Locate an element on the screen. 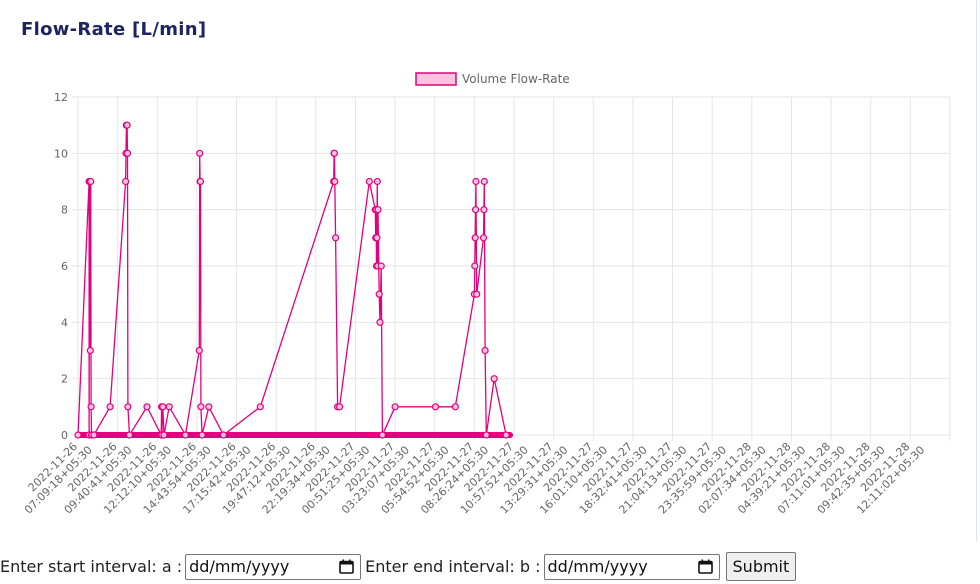  end-date-input: dd/mm/yyyy is located at coordinates (631, 566).